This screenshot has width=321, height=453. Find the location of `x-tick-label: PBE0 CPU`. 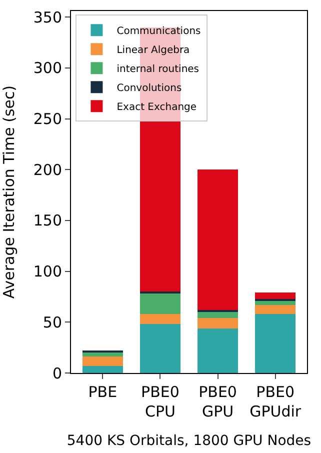

x-tick-label: PBE0 CPU is located at coordinates (160, 401).